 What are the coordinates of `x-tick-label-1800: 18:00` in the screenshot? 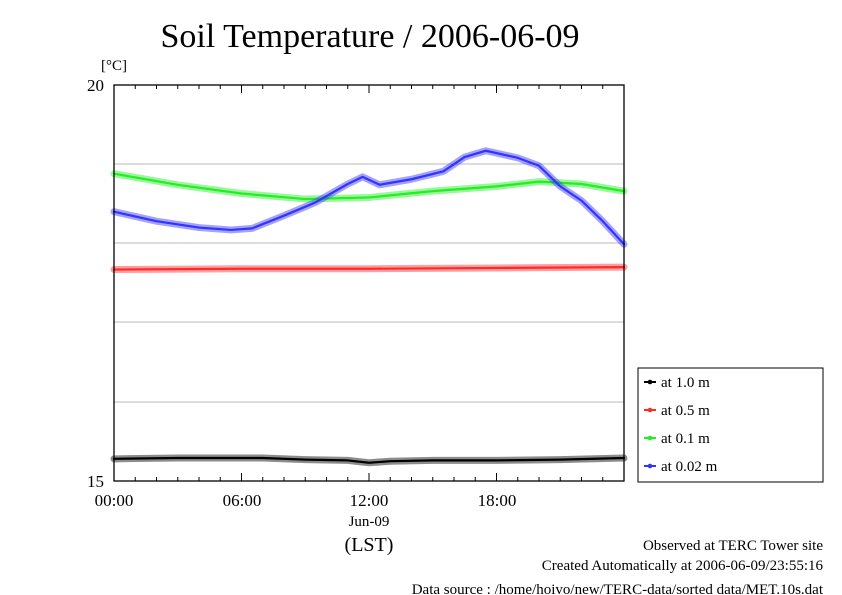 It's located at (497, 500).